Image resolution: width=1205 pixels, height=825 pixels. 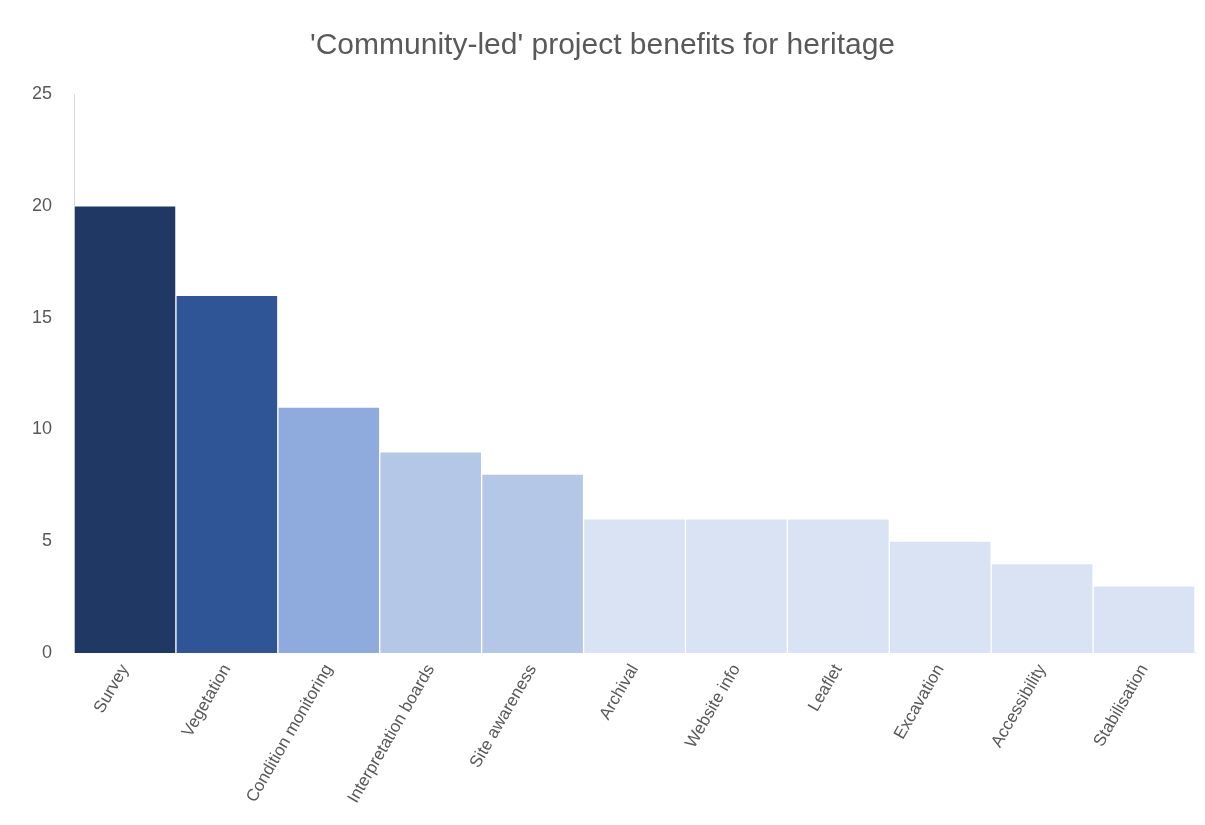 I want to click on y-tick-label: 20, so click(x=42, y=204).